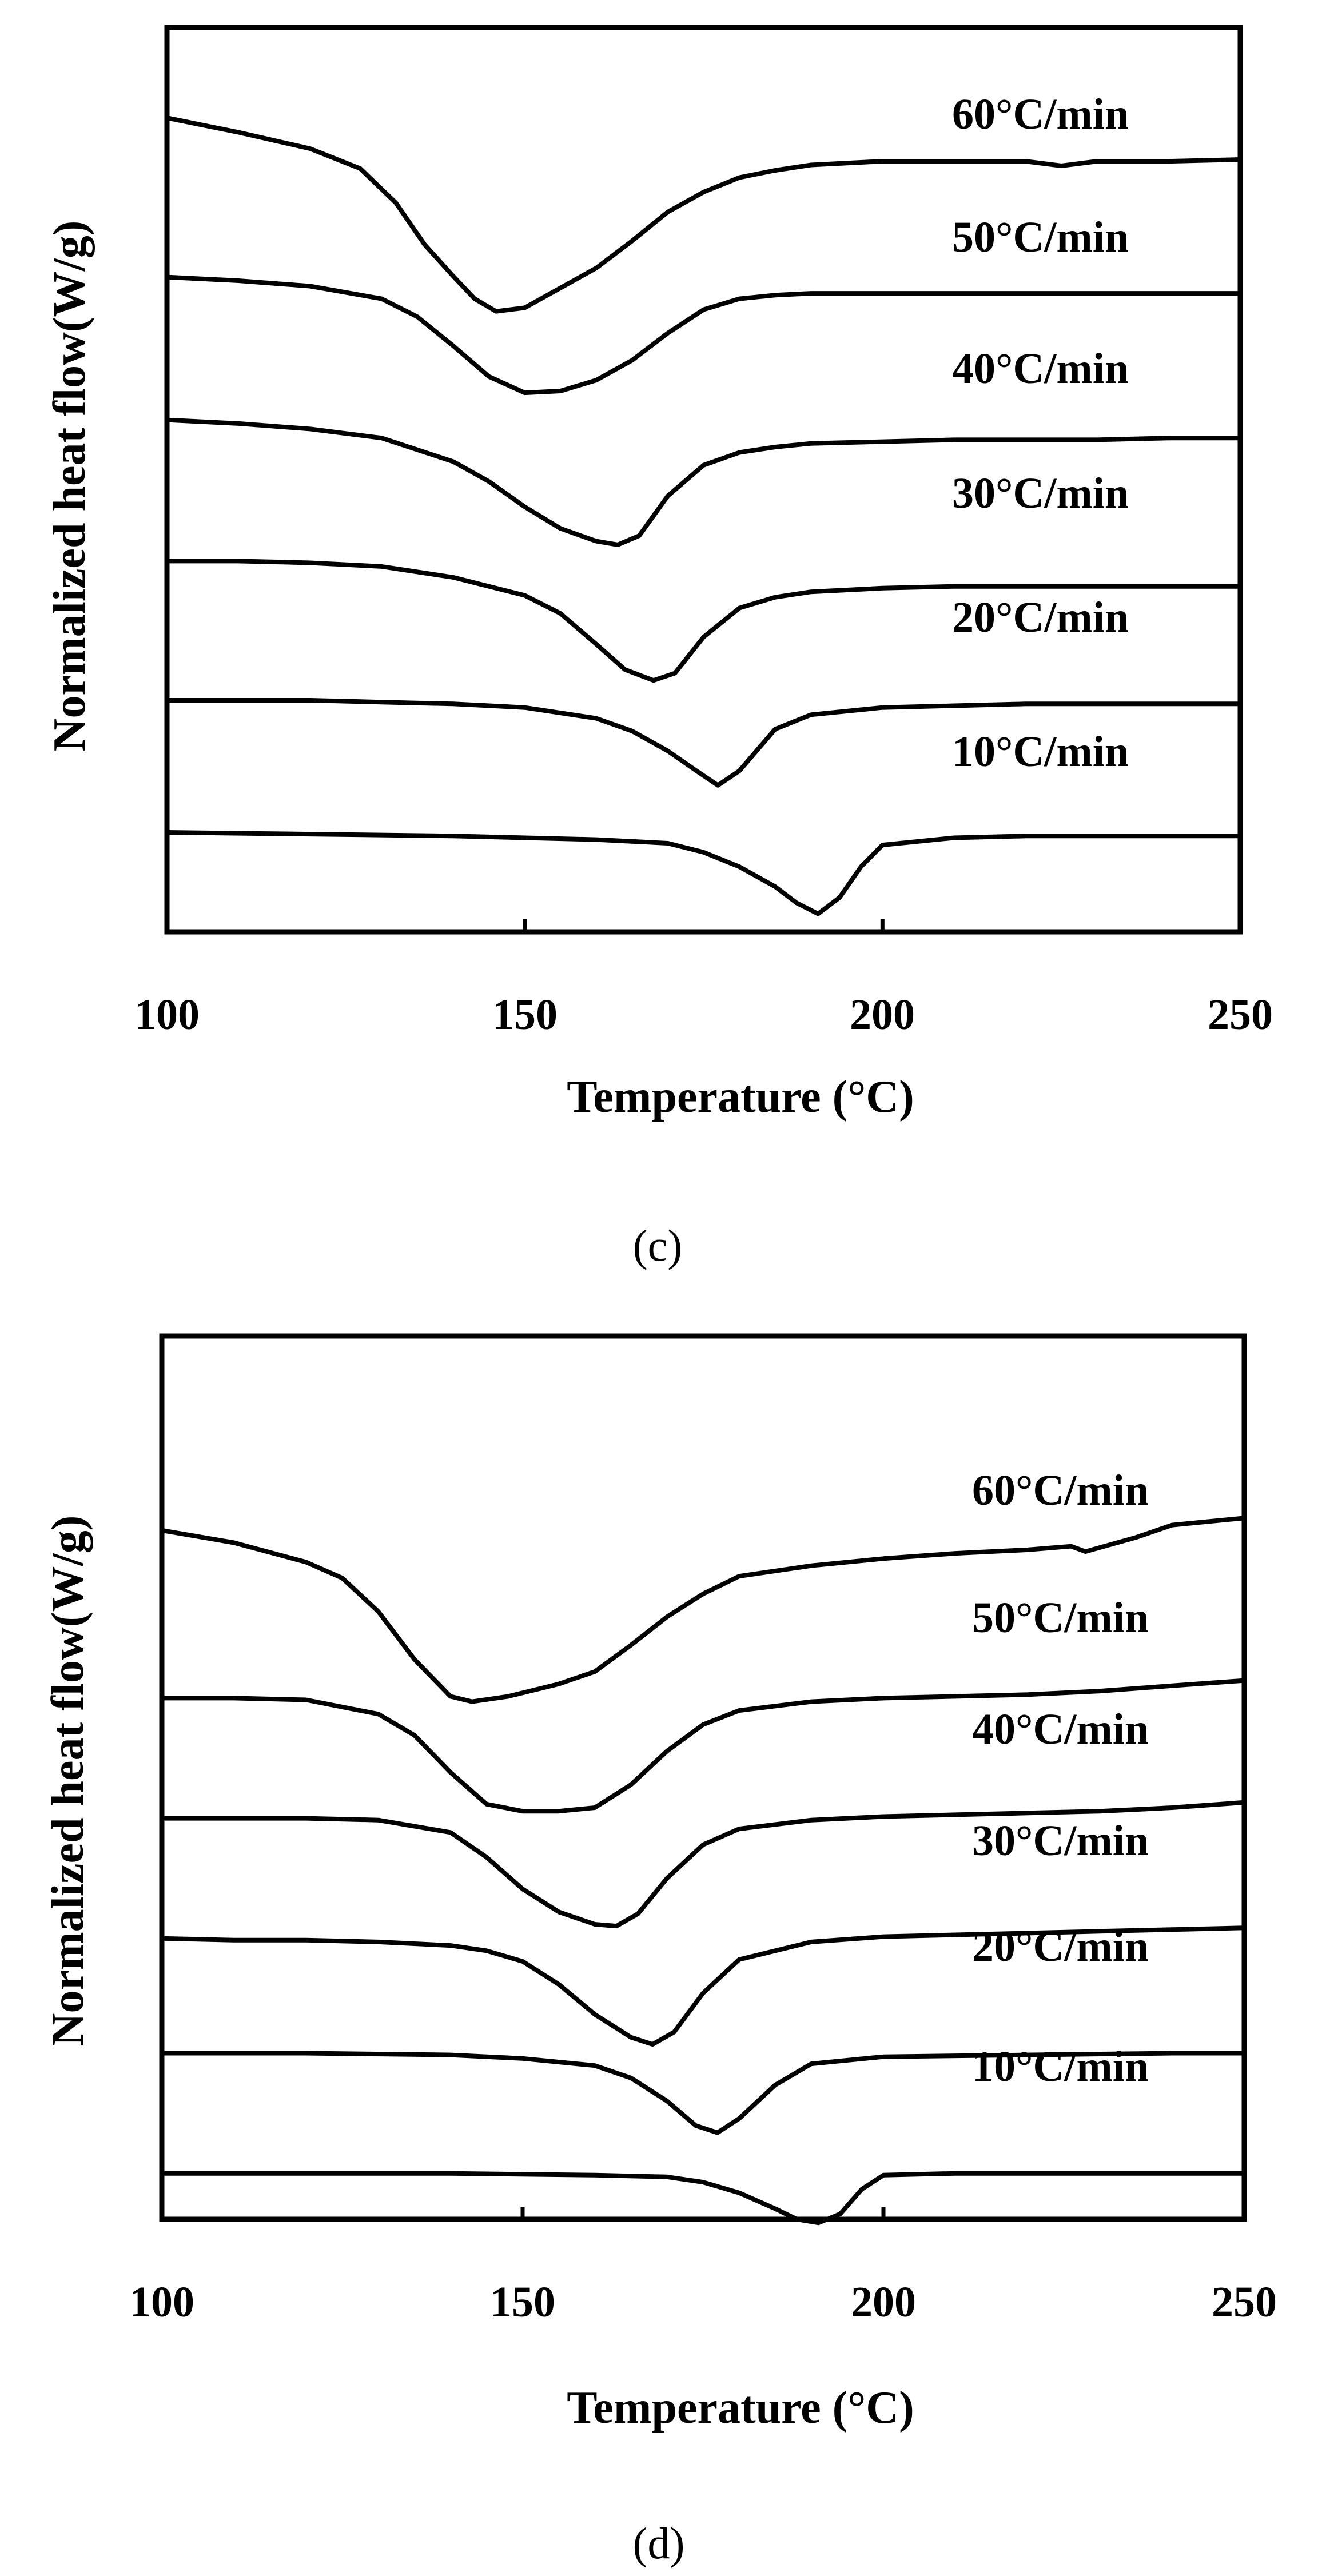  What do you see at coordinates (740, 1097) in the screenshot?
I see `x-axis-title-c: Temperature (°C)` at bounding box center [740, 1097].